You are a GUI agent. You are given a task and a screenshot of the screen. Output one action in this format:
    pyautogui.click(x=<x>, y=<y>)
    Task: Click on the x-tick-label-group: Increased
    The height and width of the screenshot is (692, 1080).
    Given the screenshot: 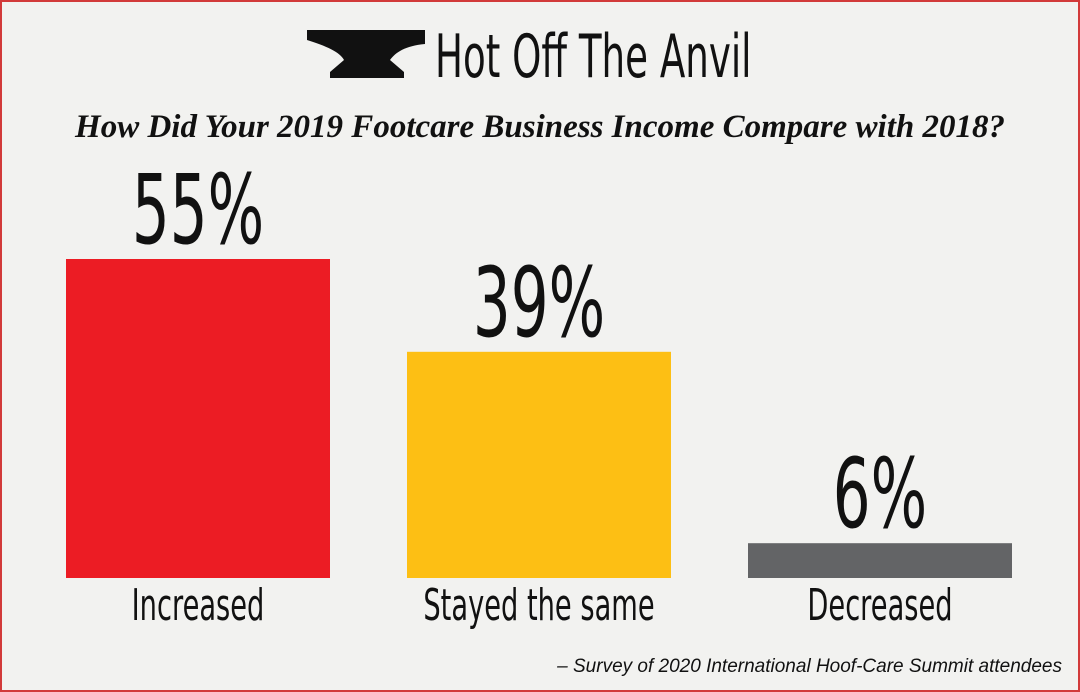 What is the action you would take?
    pyautogui.click(x=198, y=605)
    